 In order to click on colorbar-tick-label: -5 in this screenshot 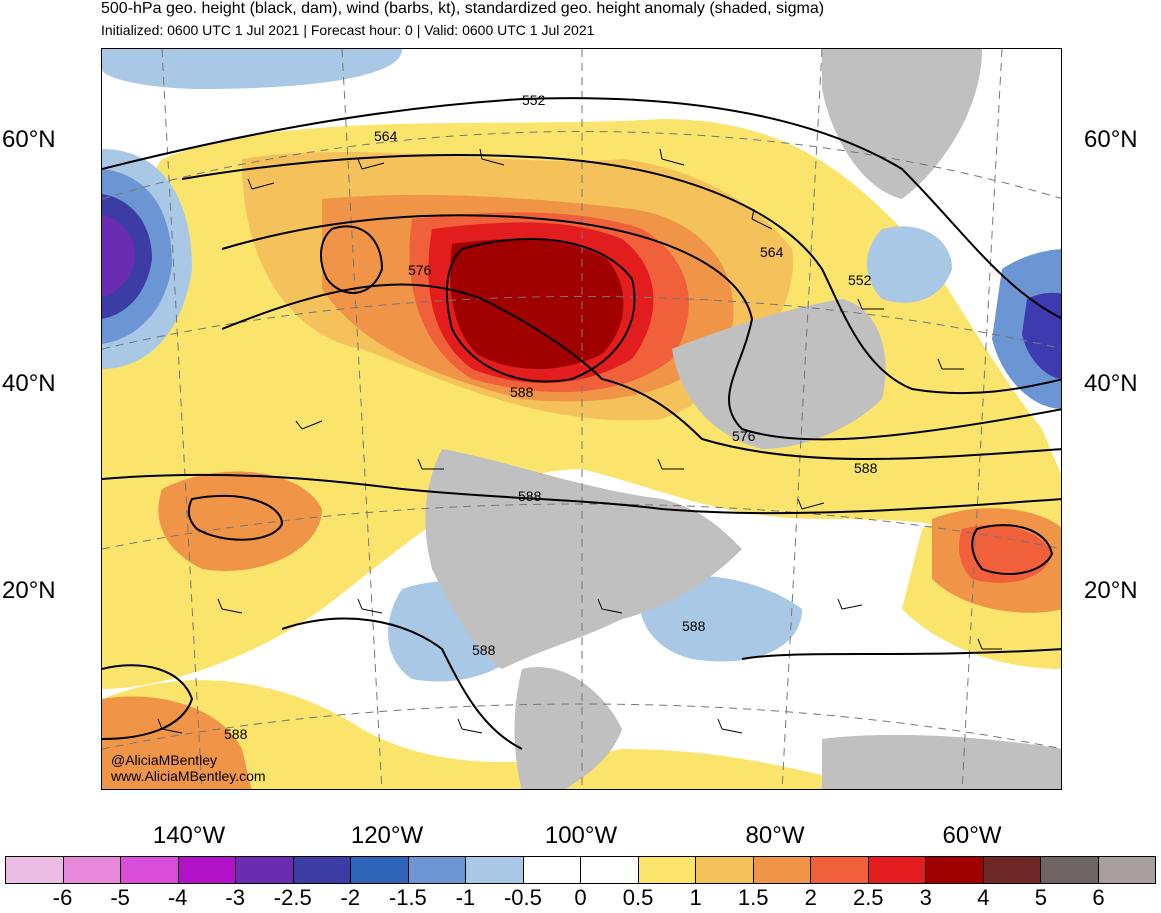, I will do `click(120, 897)`.